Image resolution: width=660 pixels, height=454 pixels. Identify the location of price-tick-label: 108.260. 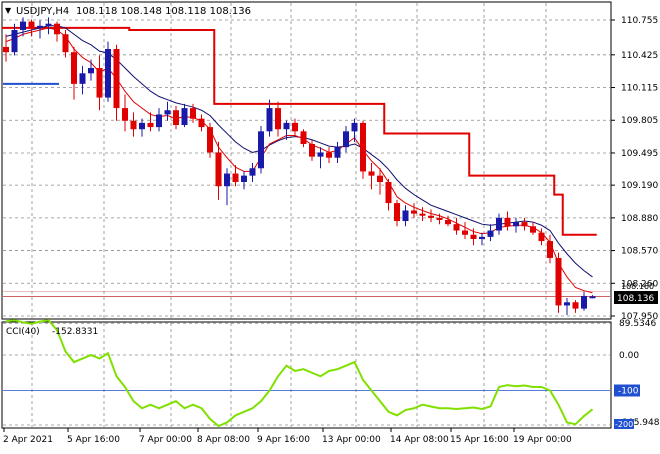
(639, 284).